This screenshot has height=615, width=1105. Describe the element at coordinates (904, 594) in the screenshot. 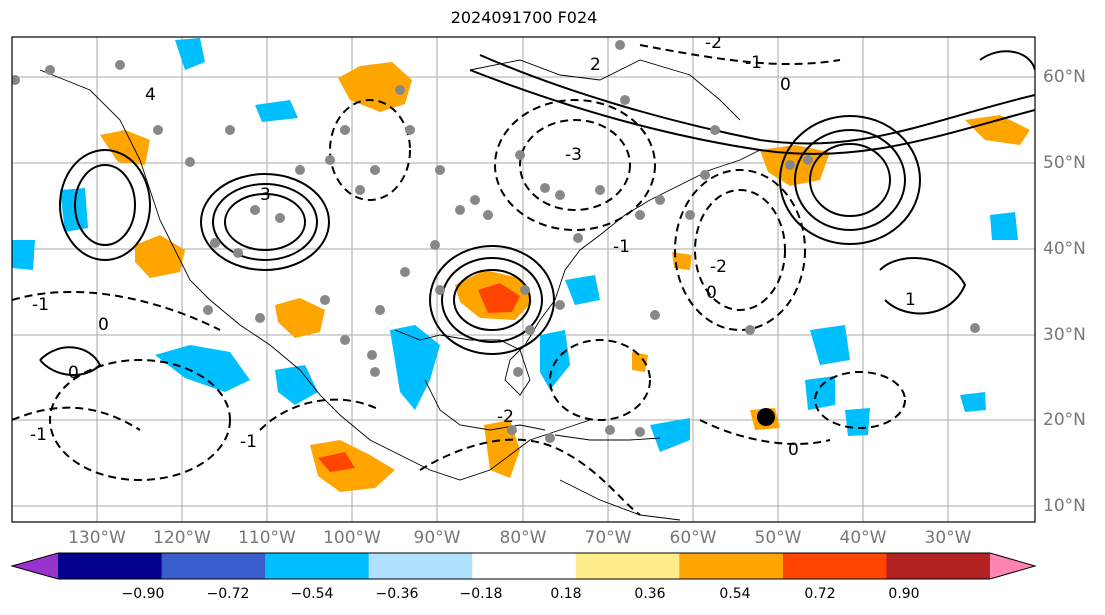

I see `colorbar-tick-label: 0.90` at that location.